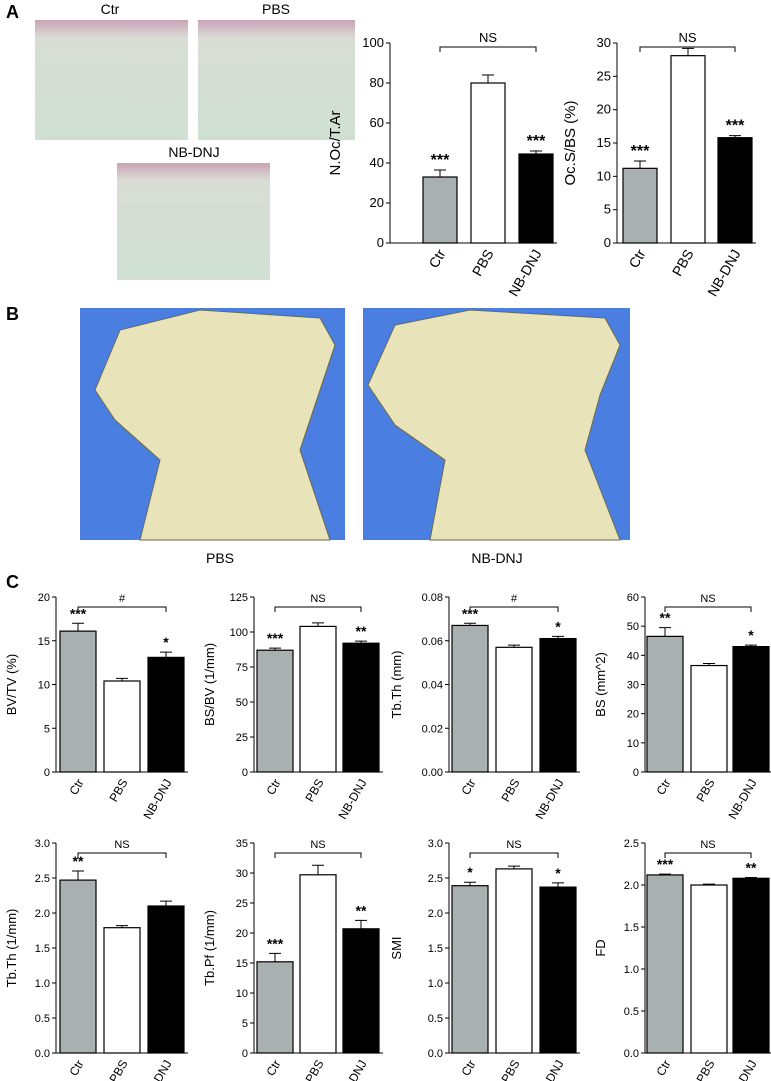 This screenshot has width=771, height=1081. I want to click on y-axis-label: SMI, so click(396, 947).